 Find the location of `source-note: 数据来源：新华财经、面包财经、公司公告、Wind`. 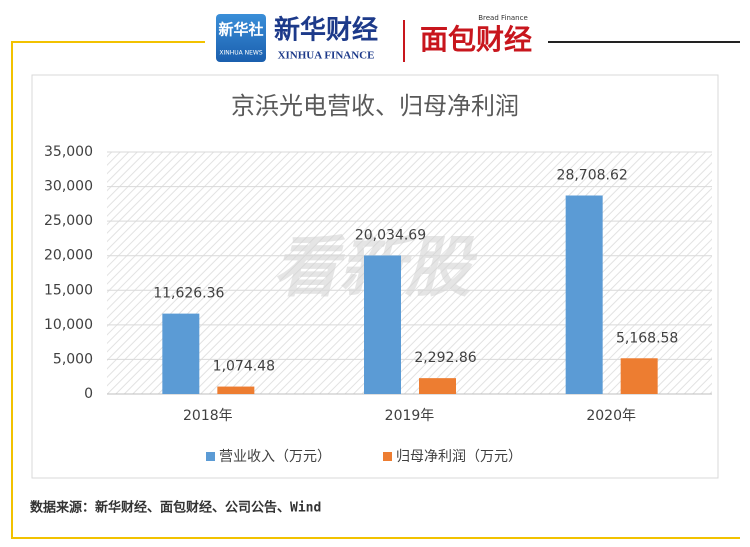

source-note: 数据来源：新华财经、面包财经、公司公告、Wind is located at coordinates (175, 508).